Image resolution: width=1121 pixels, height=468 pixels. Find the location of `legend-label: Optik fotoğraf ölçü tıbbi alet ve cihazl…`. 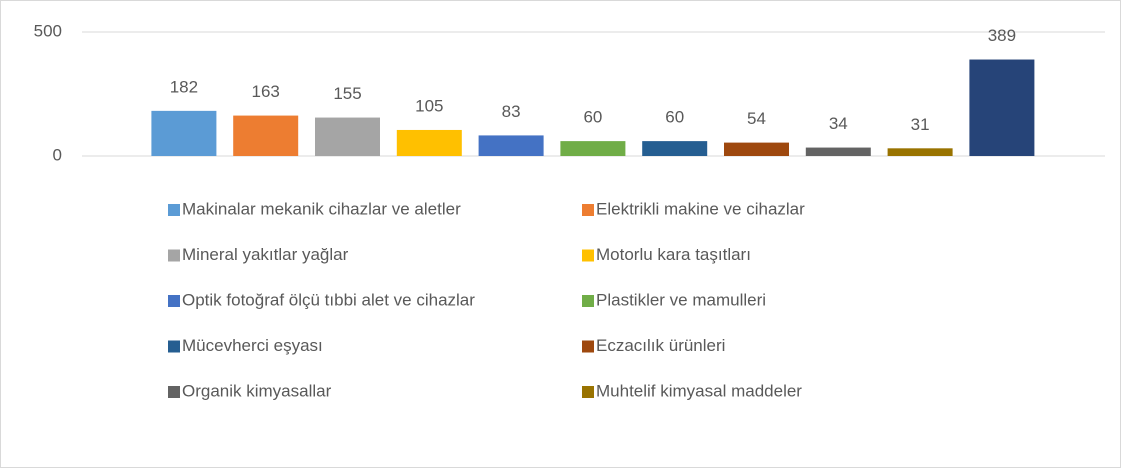

legend-label: Optik fotoğraf ölçü tıbbi alet ve cihazl… is located at coordinates (328, 299).